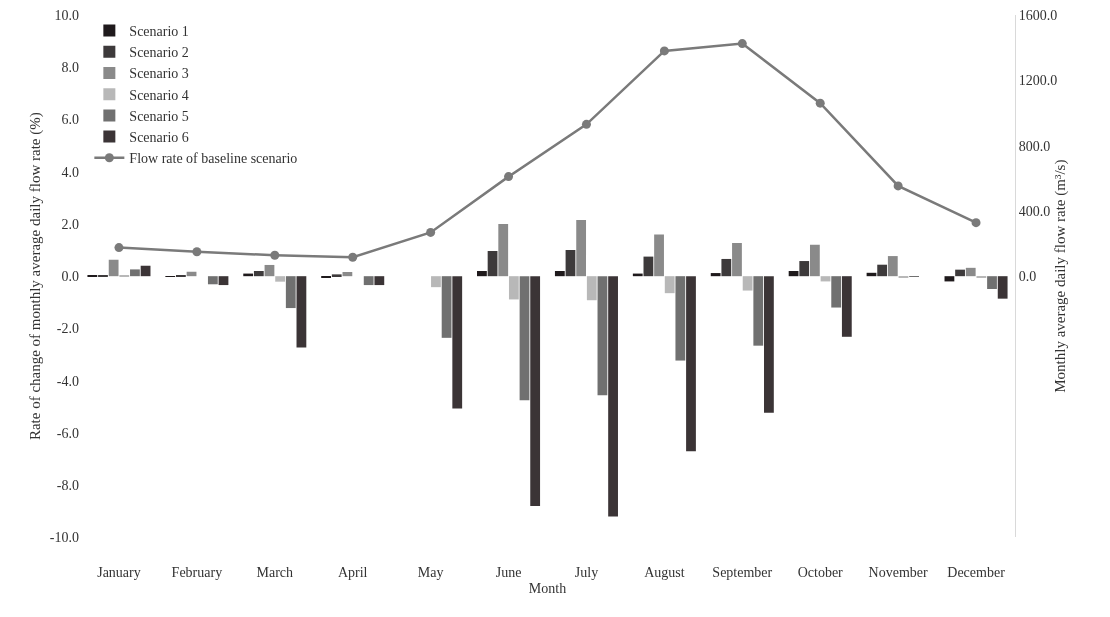 This screenshot has width=1110, height=617. Describe the element at coordinates (159, 95) in the screenshot. I see `legend-label: Scenario 4` at that location.